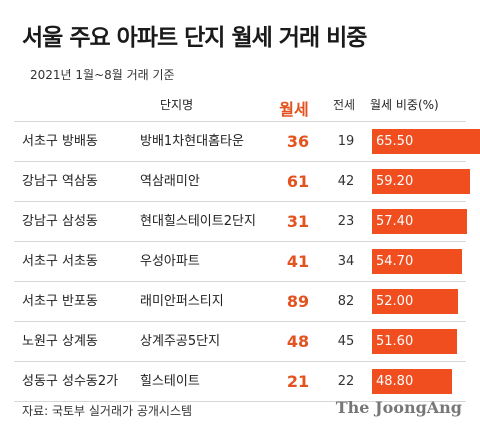  I want to click on source-note: 자료: 국토부 실거래가 공개시스템, so click(107, 411).